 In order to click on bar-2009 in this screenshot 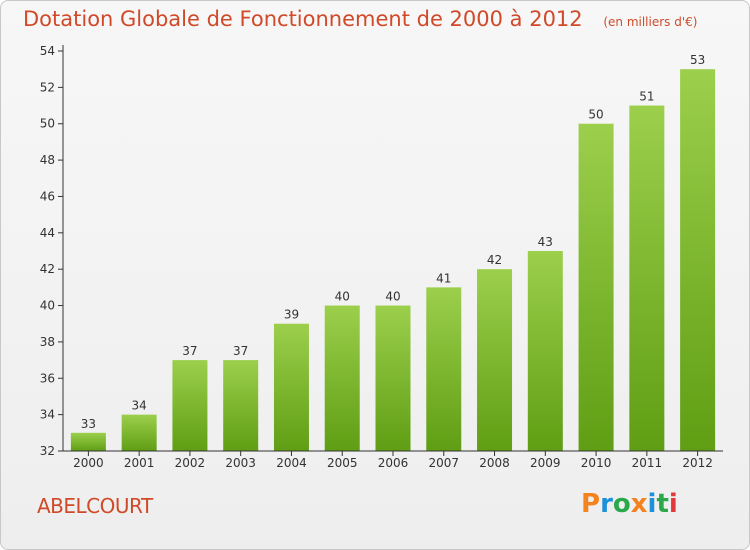, I will do `click(545, 351)`.